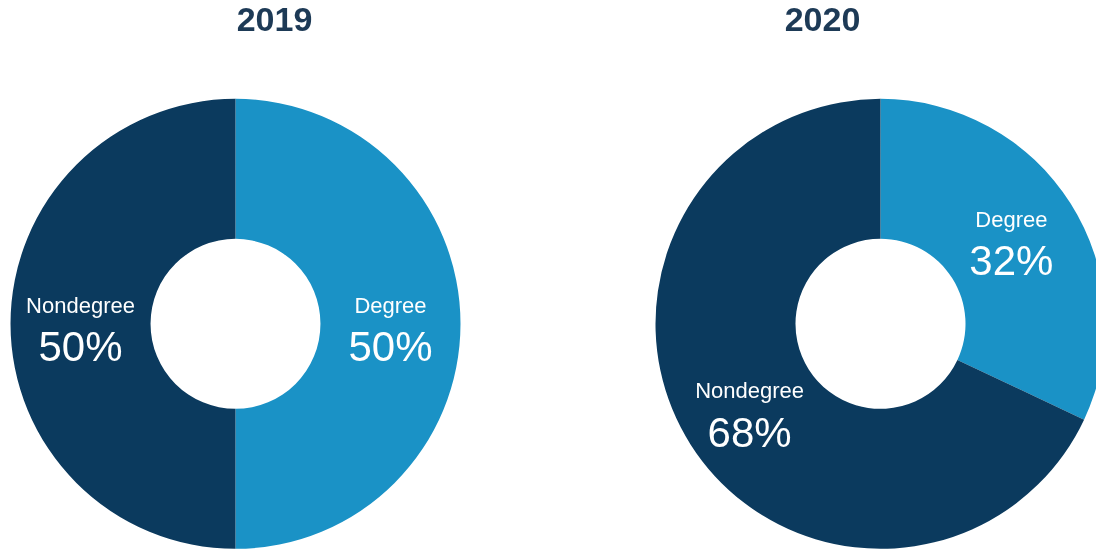 This screenshot has width=1097, height=554. Describe the element at coordinates (749, 432) in the screenshot. I see `data-label: 68%` at that location.